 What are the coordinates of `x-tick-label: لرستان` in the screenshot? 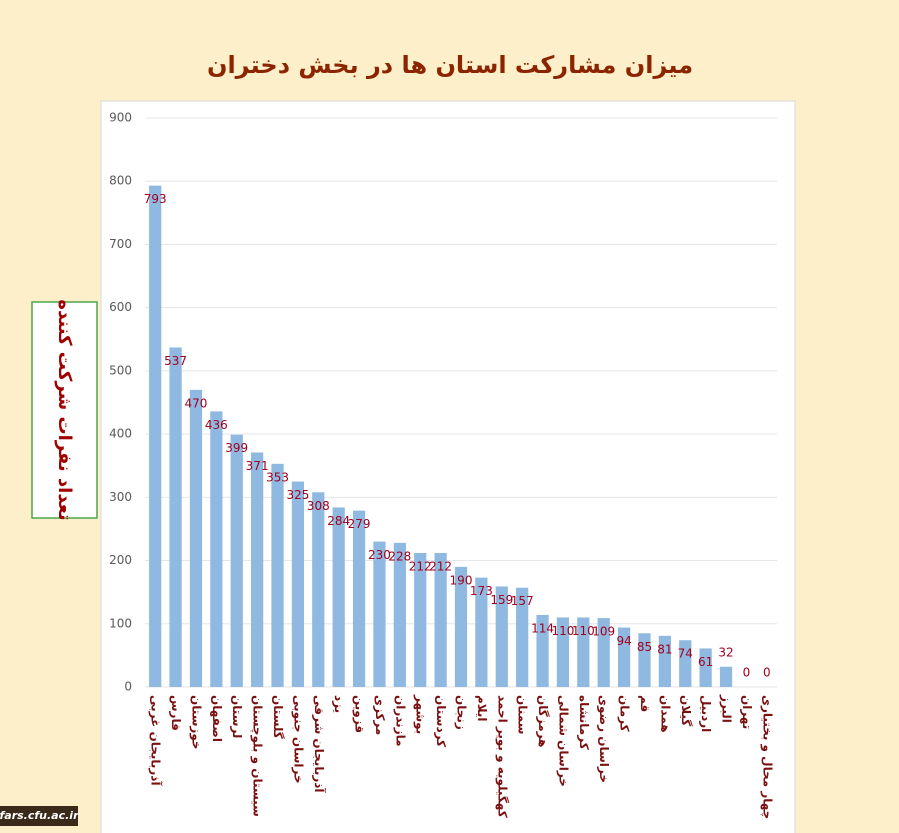 It's located at (237, 716).